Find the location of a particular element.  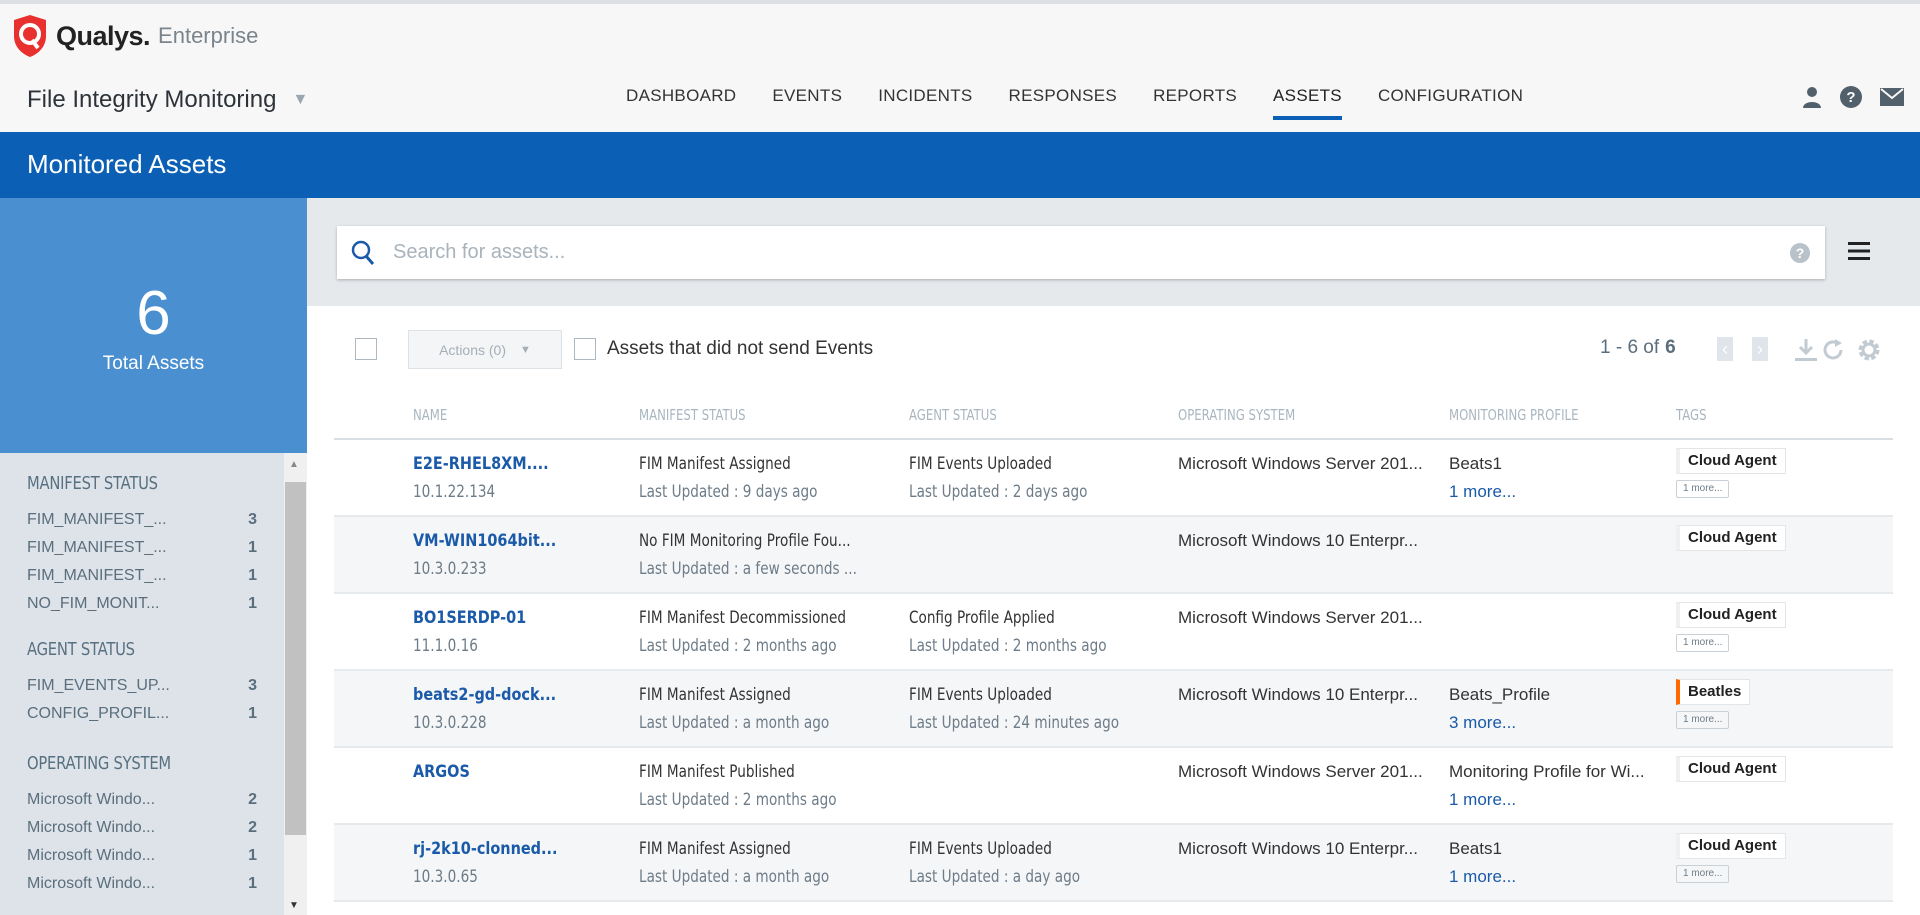

column-header-operating-system: OPERATING SYSTEM is located at coordinates (1237, 415).